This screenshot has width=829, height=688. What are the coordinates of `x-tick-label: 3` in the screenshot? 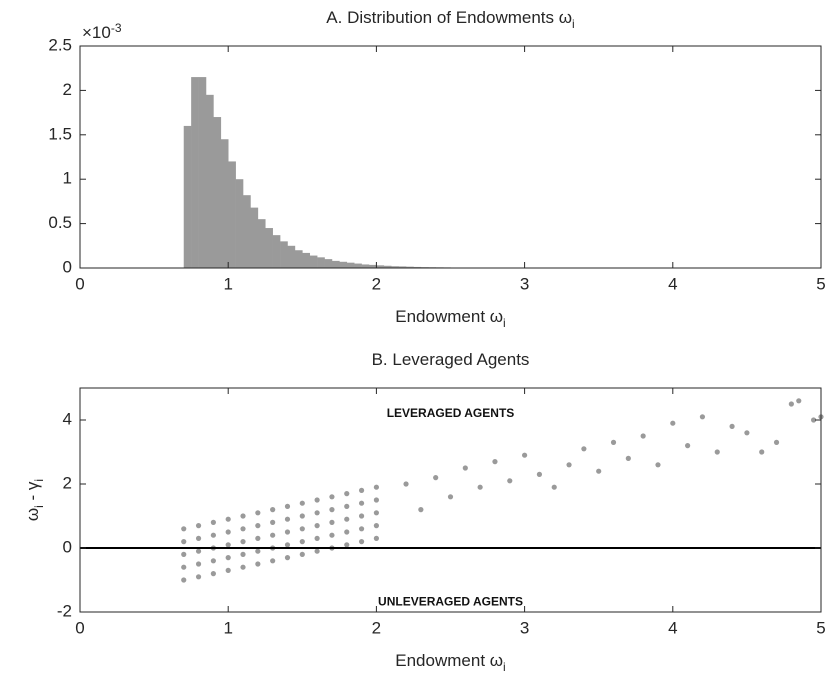 It's located at (524, 627).